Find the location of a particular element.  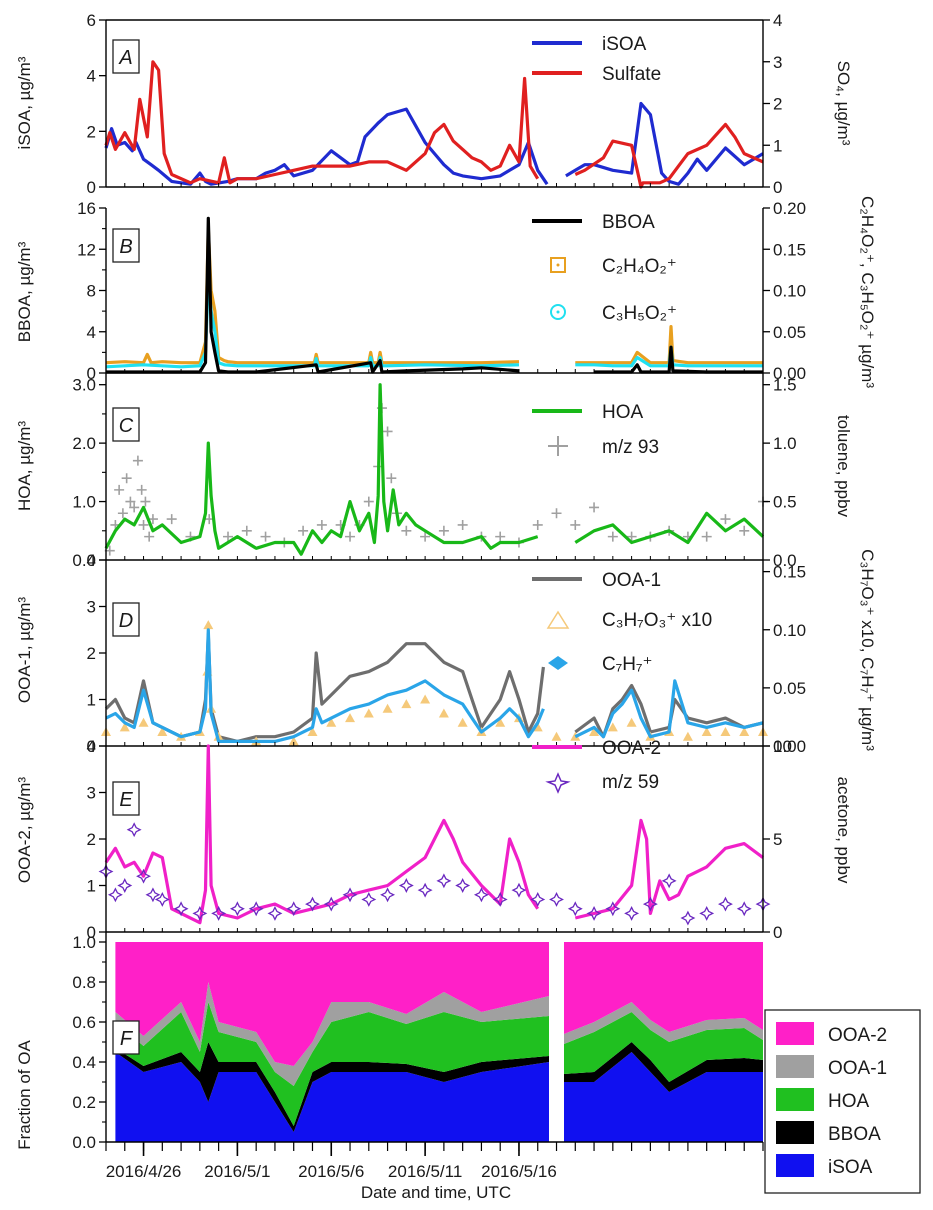

xtick-label: 2016/5/16 is located at coordinates (519, 1171).